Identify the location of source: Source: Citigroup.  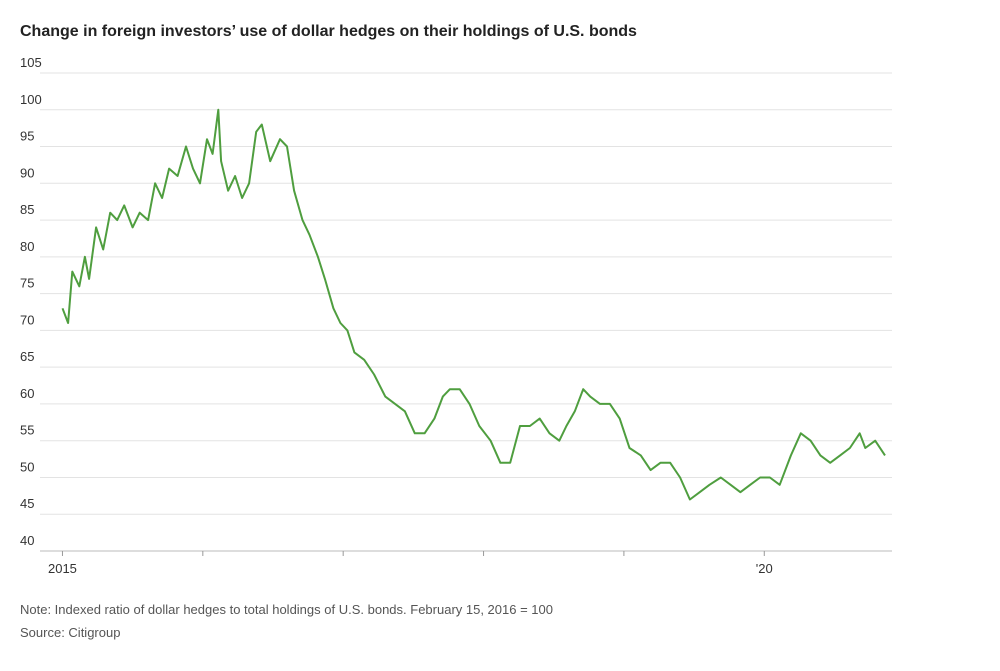
(70, 632).